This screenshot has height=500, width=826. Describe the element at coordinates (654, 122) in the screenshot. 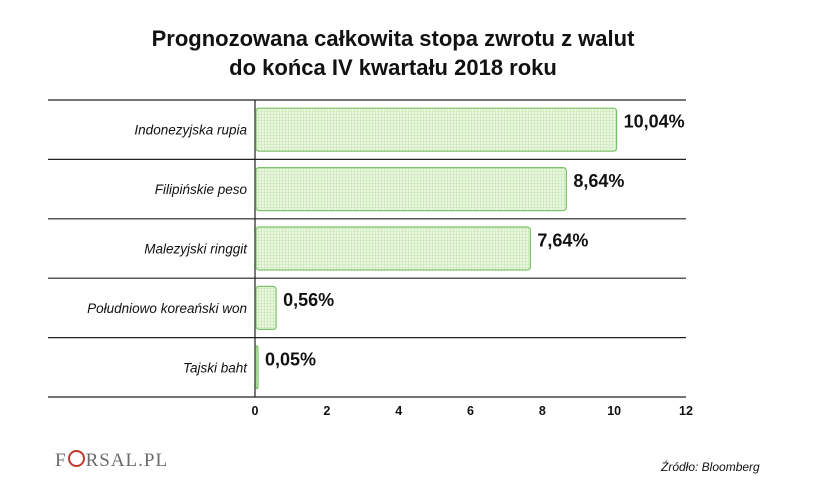

I see `value-label: 10,04%` at that location.